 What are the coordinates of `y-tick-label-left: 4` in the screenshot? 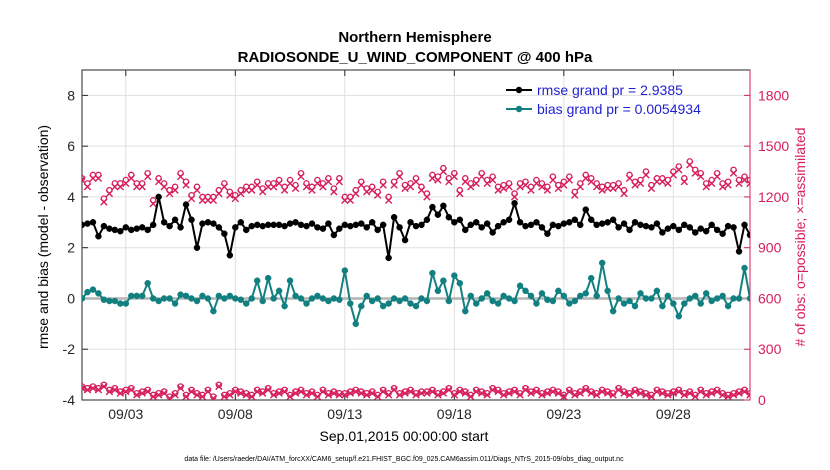 It's located at (71, 197).